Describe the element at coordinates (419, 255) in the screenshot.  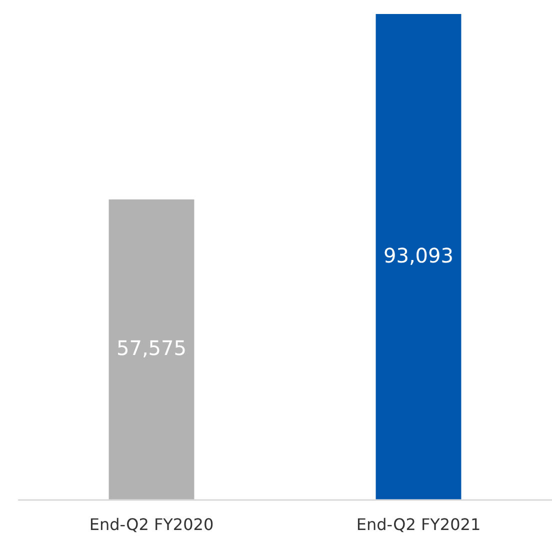
I see `data-label: 93,093` at that location.